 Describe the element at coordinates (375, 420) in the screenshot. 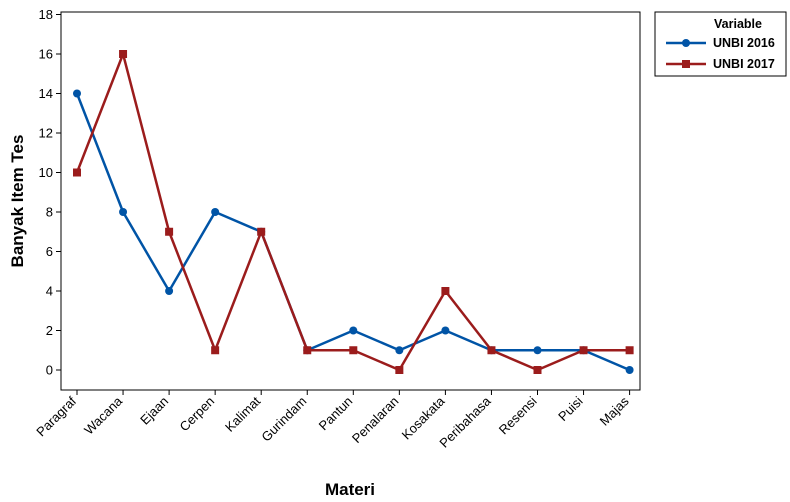

I see `x-tick-label: Penalaran` at that location.